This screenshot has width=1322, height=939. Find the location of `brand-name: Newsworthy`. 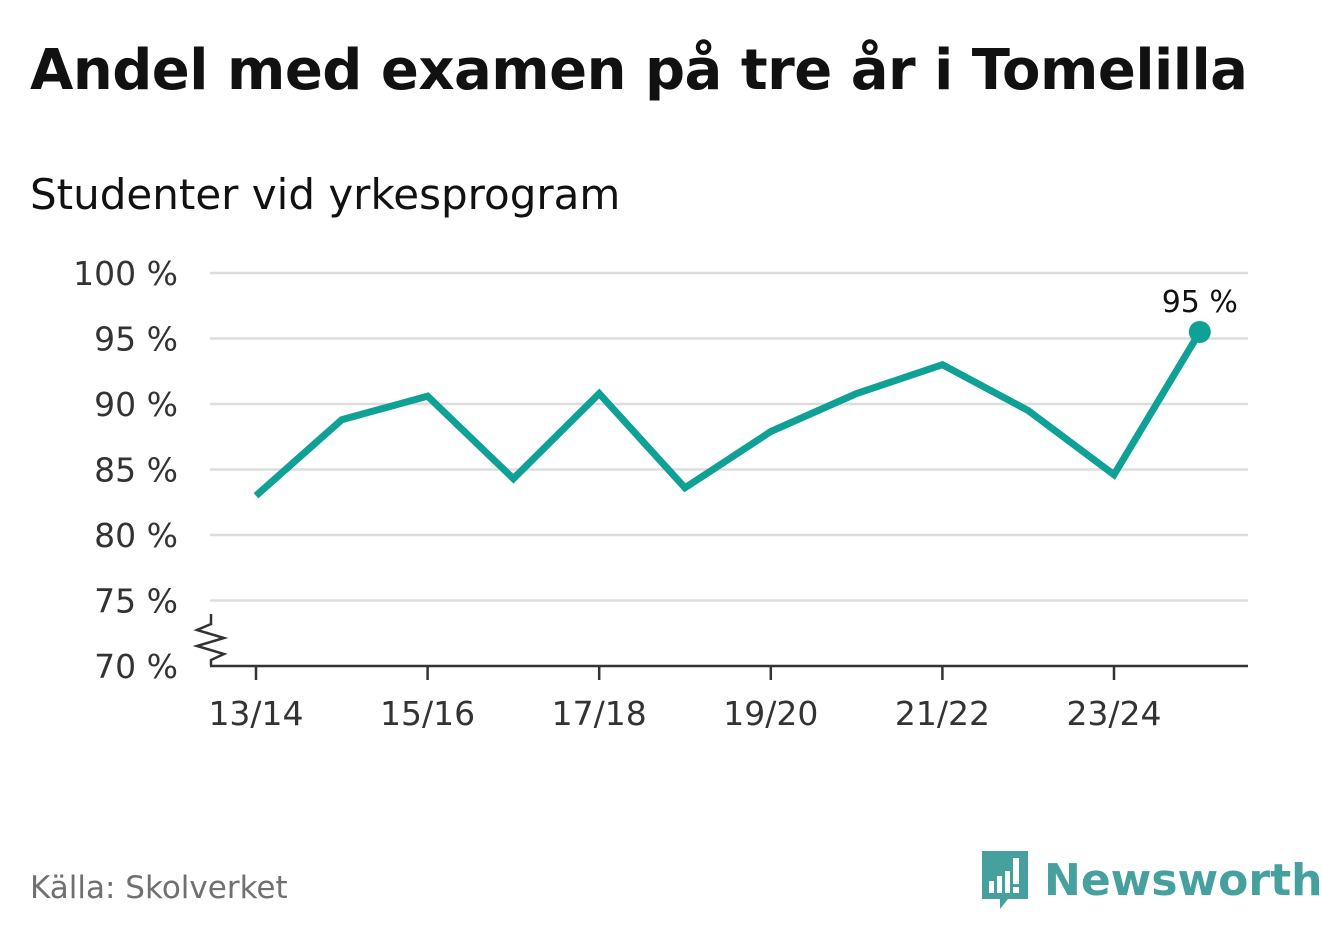

brand-name: Newsworthy is located at coordinates (1183, 880).